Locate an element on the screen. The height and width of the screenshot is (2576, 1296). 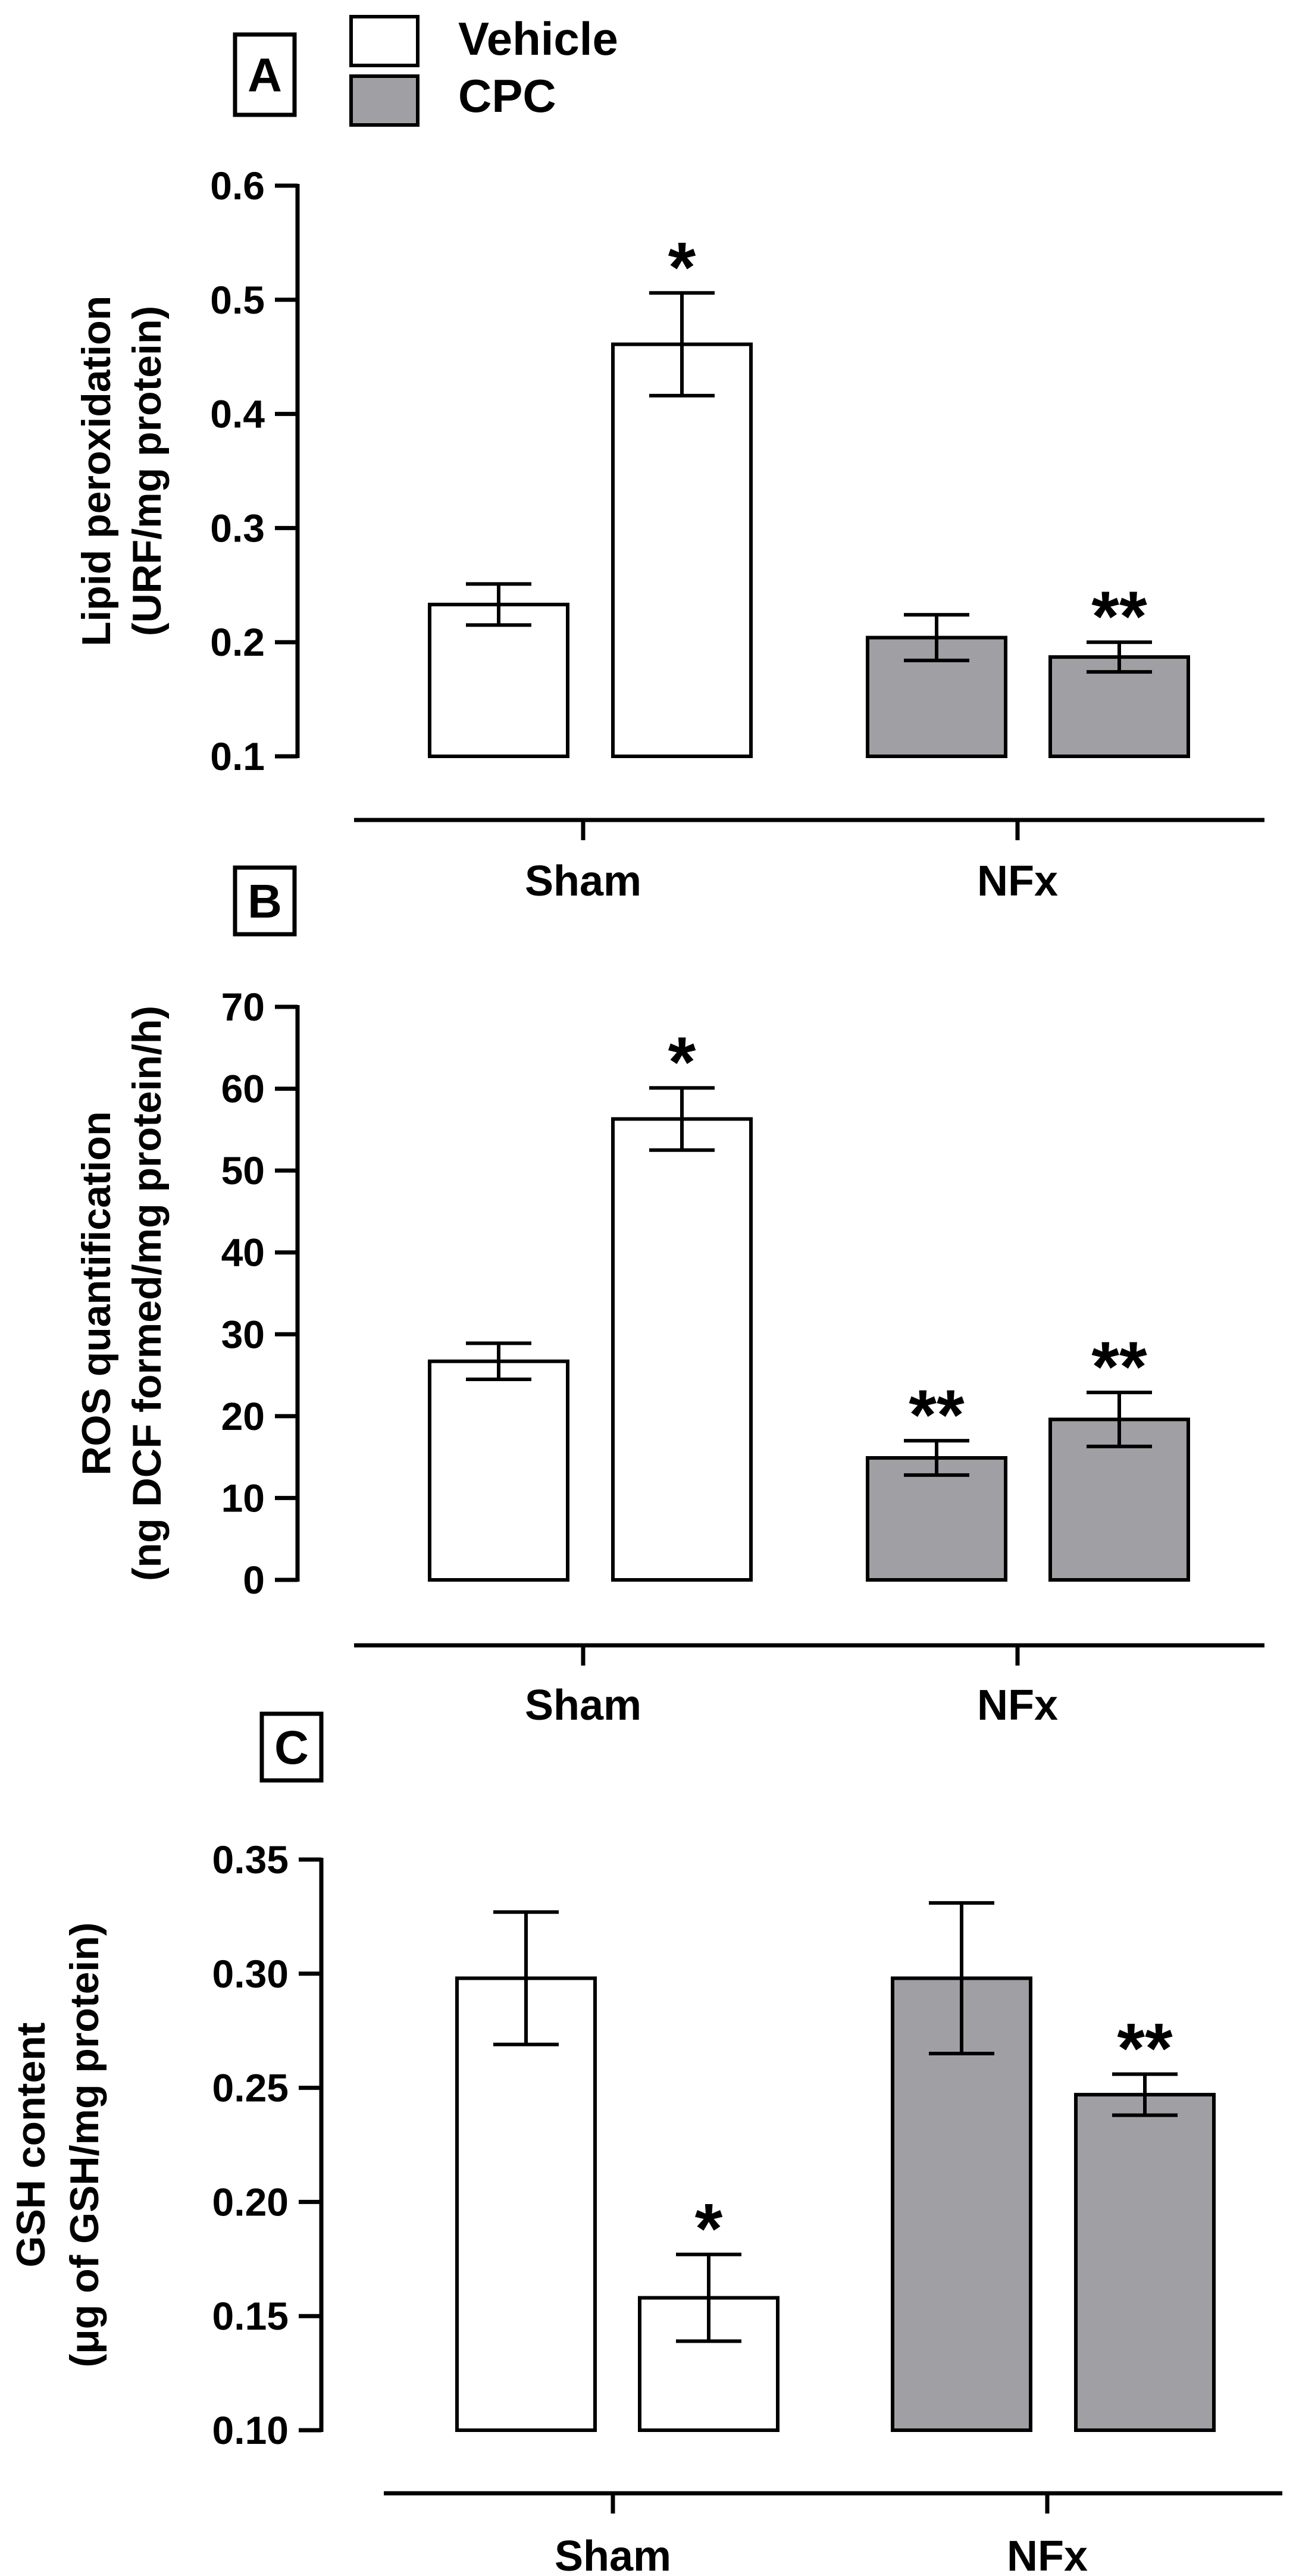
legend-swatch-cpc is located at coordinates (384, 100).